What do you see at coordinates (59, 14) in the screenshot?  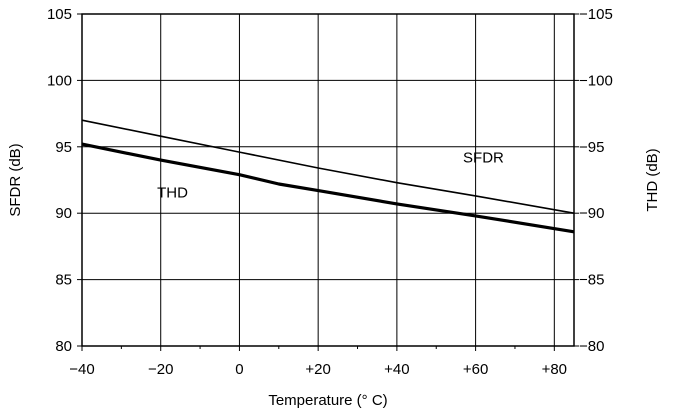 I see `y-left-tick-label: 105` at bounding box center [59, 14].